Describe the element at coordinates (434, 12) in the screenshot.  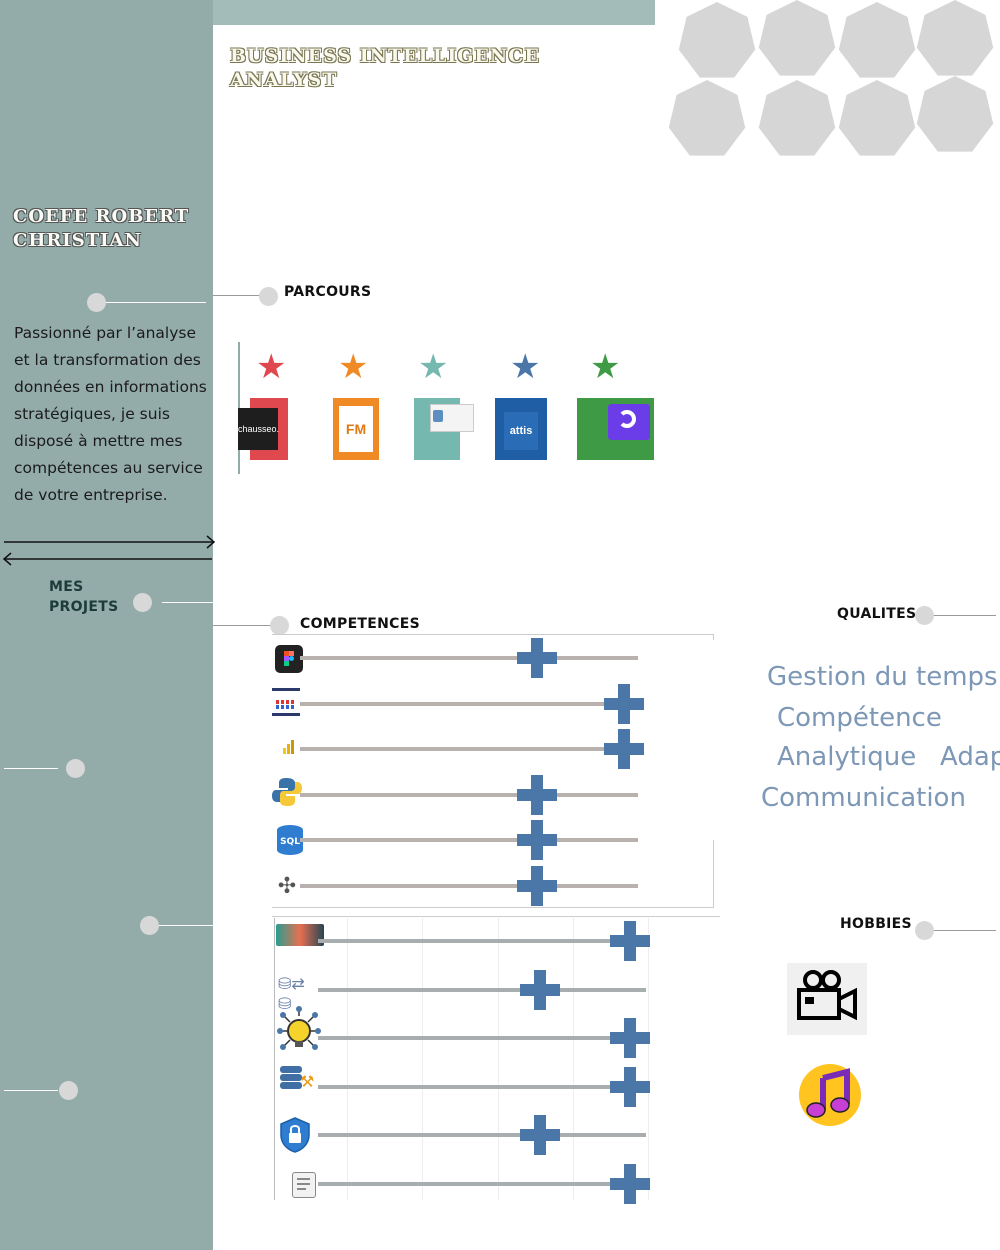
I see `header-band` at that location.